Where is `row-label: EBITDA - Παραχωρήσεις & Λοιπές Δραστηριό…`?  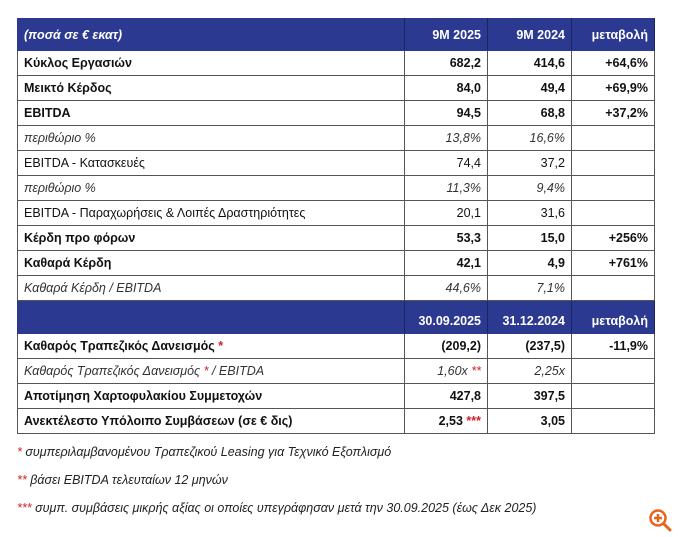
row-label: EBITDA - Παραχωρήσεις & Λοιπές Δραστηριό… is located at coordinates (211, 213).